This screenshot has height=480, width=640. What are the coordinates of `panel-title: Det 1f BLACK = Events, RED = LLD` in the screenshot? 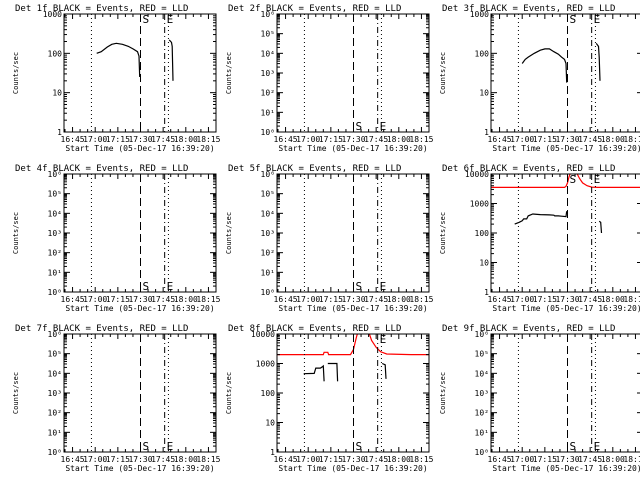 It's located at (101, 9).